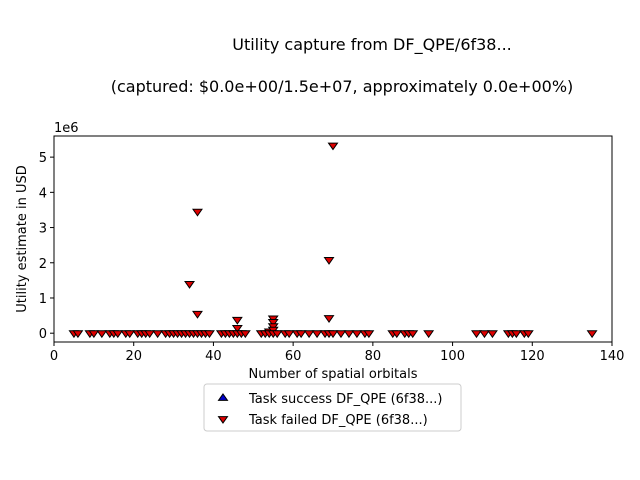  I want to click on x-tick-label: 20, so click(133, 356).